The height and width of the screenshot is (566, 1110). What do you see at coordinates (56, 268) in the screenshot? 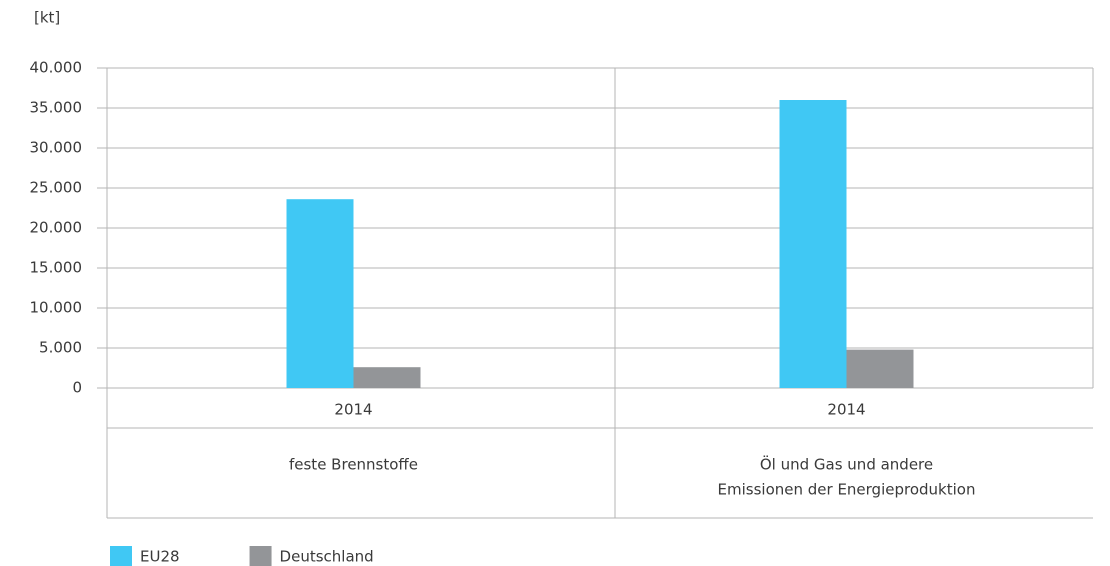
I see `y-tick-label: 15.000` at bounding box center [56, 268].